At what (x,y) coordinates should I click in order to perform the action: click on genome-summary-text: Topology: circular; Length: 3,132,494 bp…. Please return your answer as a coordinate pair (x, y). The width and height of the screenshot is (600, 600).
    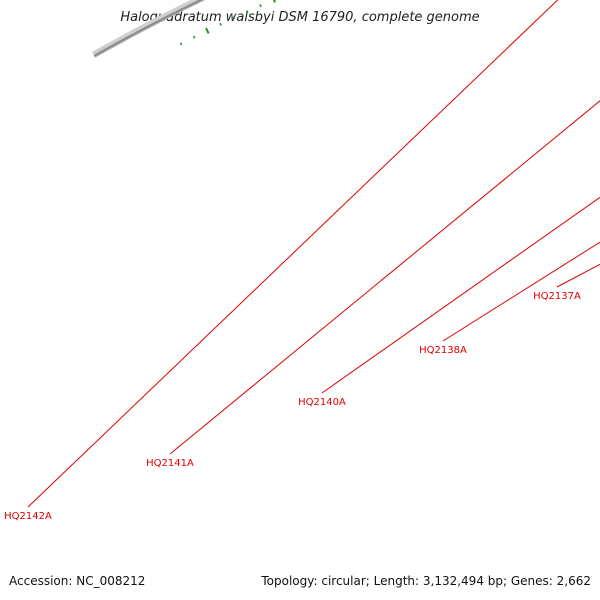
    Looking at the image, I should click on (426, 581).